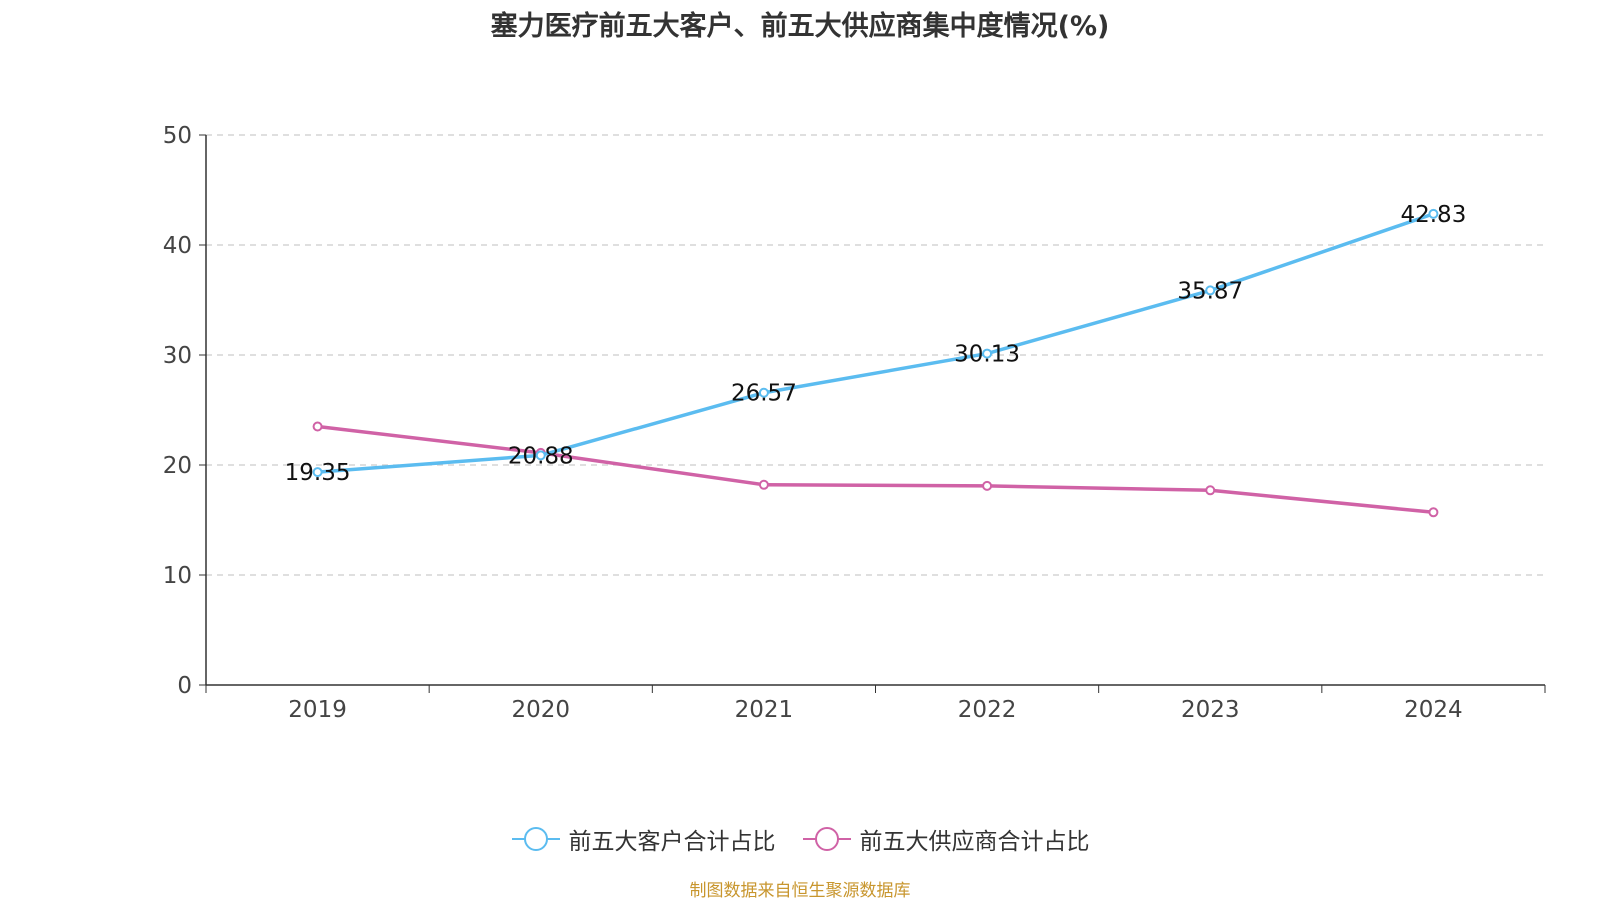 This screenshot has width=1600, height=901. Describe the element at coordinates (1433, 710) in the screenshot. I see `x-tick-label: 2024` at that location.